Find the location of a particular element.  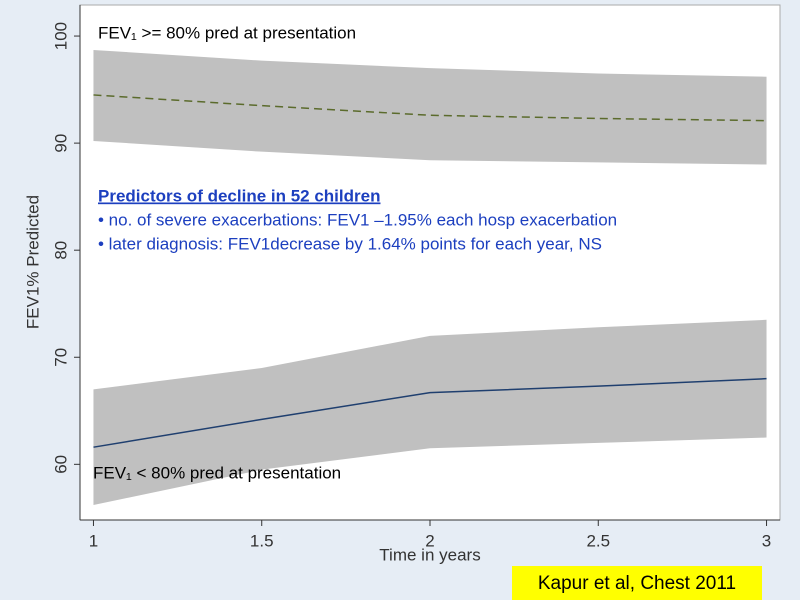

x-tick-label: 1 is located at coordinates (93, 540).